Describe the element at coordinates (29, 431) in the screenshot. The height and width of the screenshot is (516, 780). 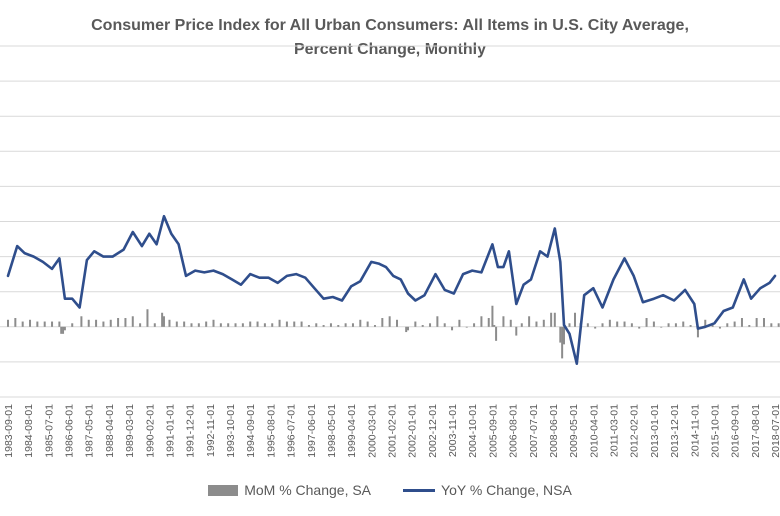
I see `x-tick-label: 1984-08-01` at that location.